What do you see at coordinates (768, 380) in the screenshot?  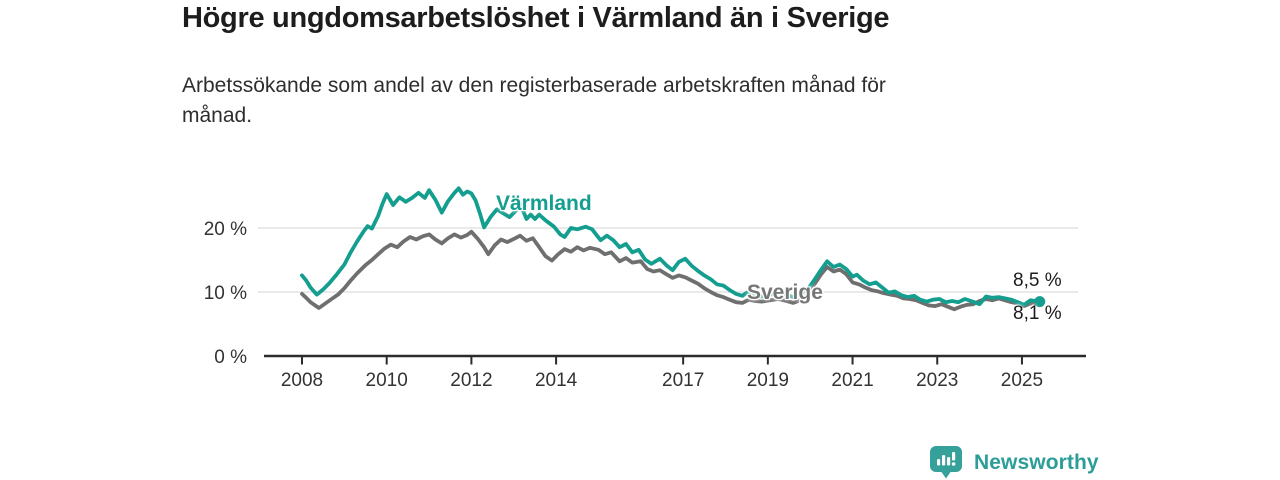 I see `x-axis-tick-label: 2019` at bounding box center [768, 380].